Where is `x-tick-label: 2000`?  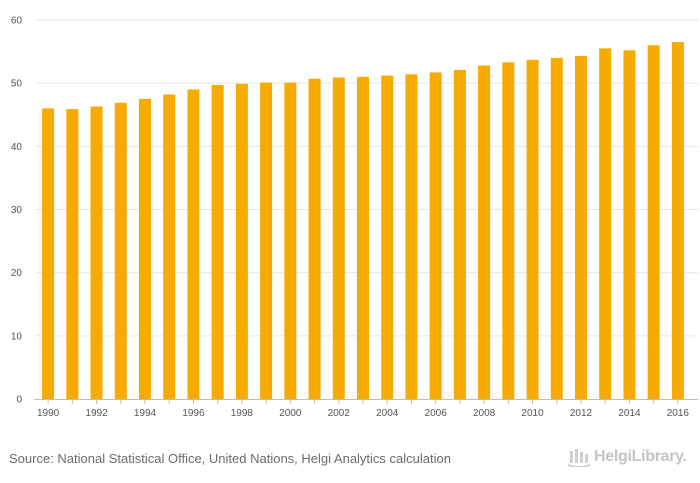
x-tick-label: 2000 is located at coordinates (290, 413).